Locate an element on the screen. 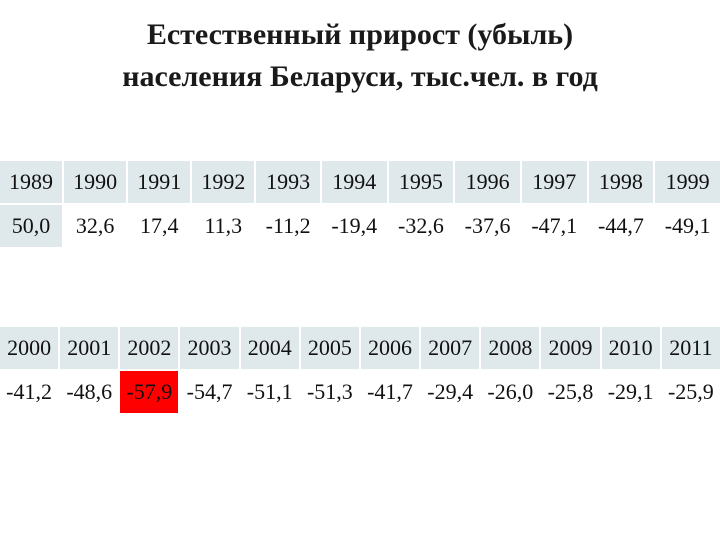 The height and width of the screenshot is (540, 720). year-cell: 2006 is located at coordinates (390, 348).